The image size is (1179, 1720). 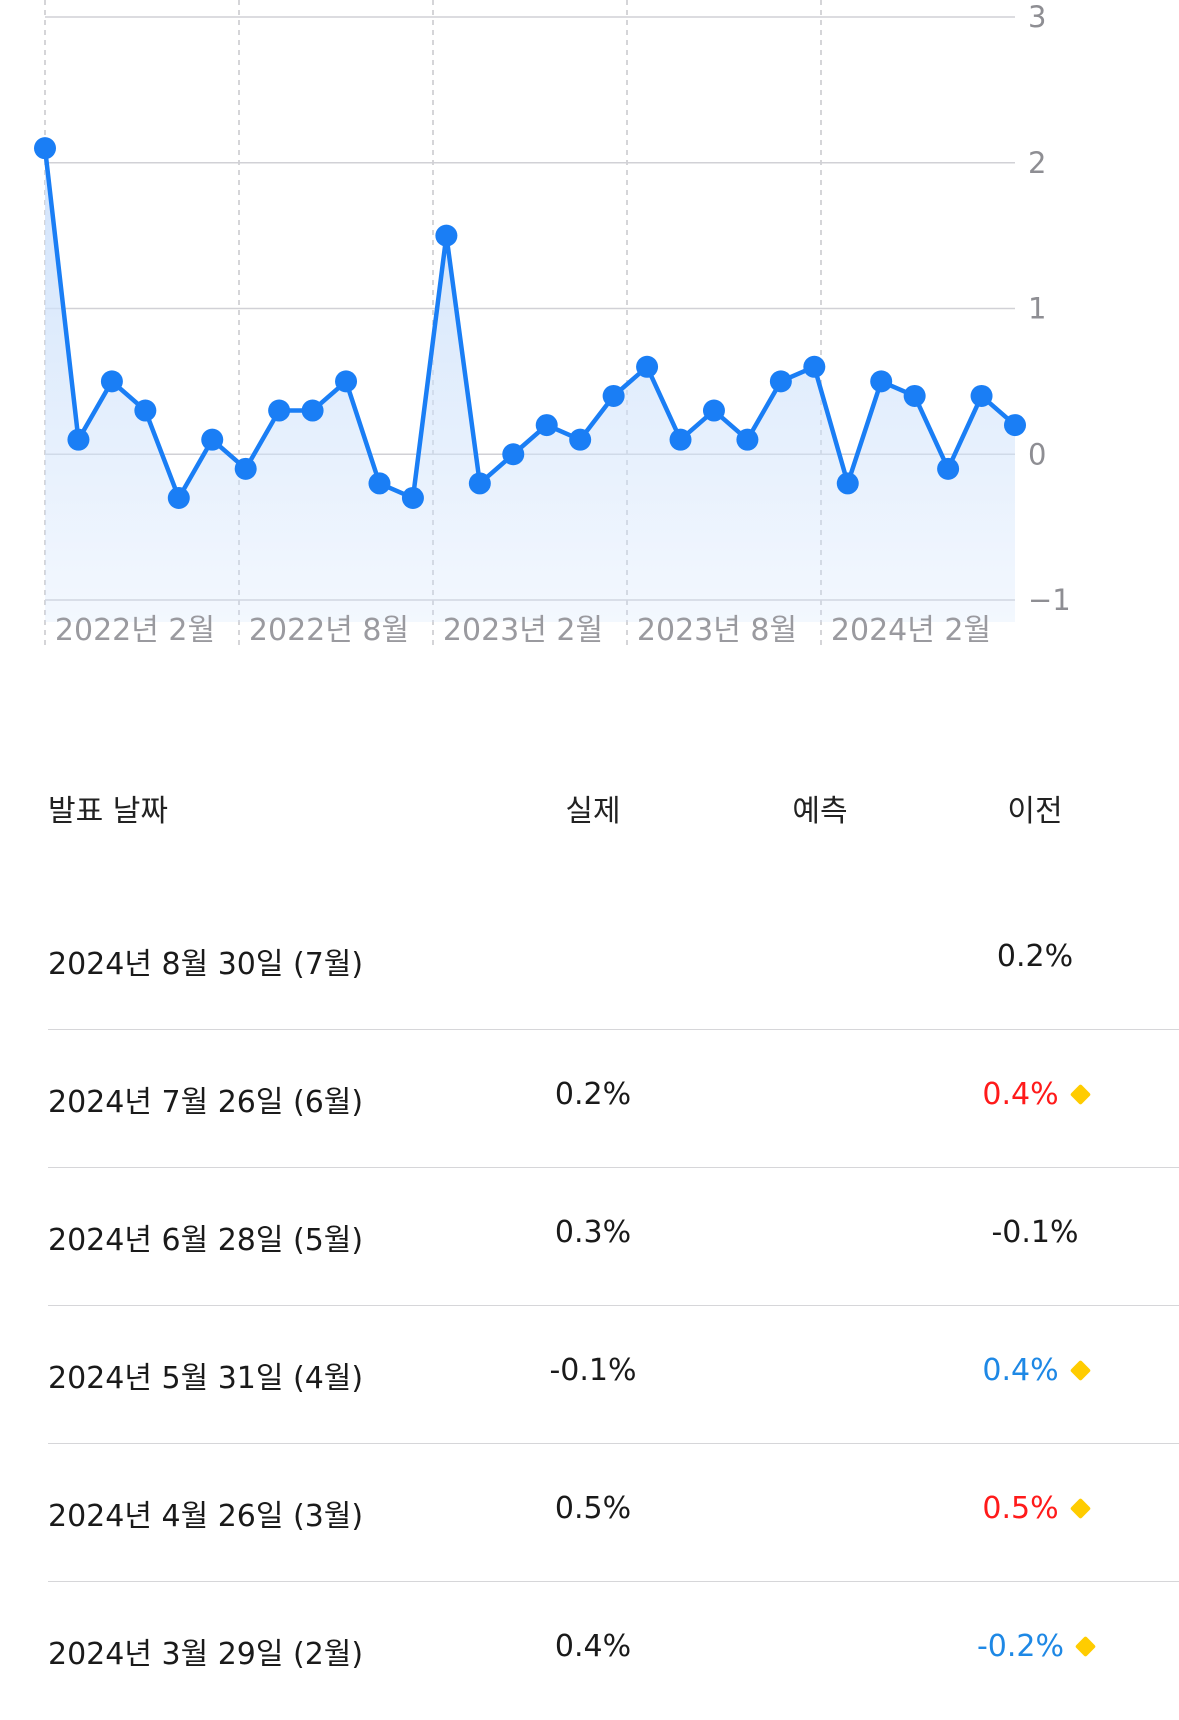 I want to click on previous-value: 0.2%, so click(x=1035, y=956).